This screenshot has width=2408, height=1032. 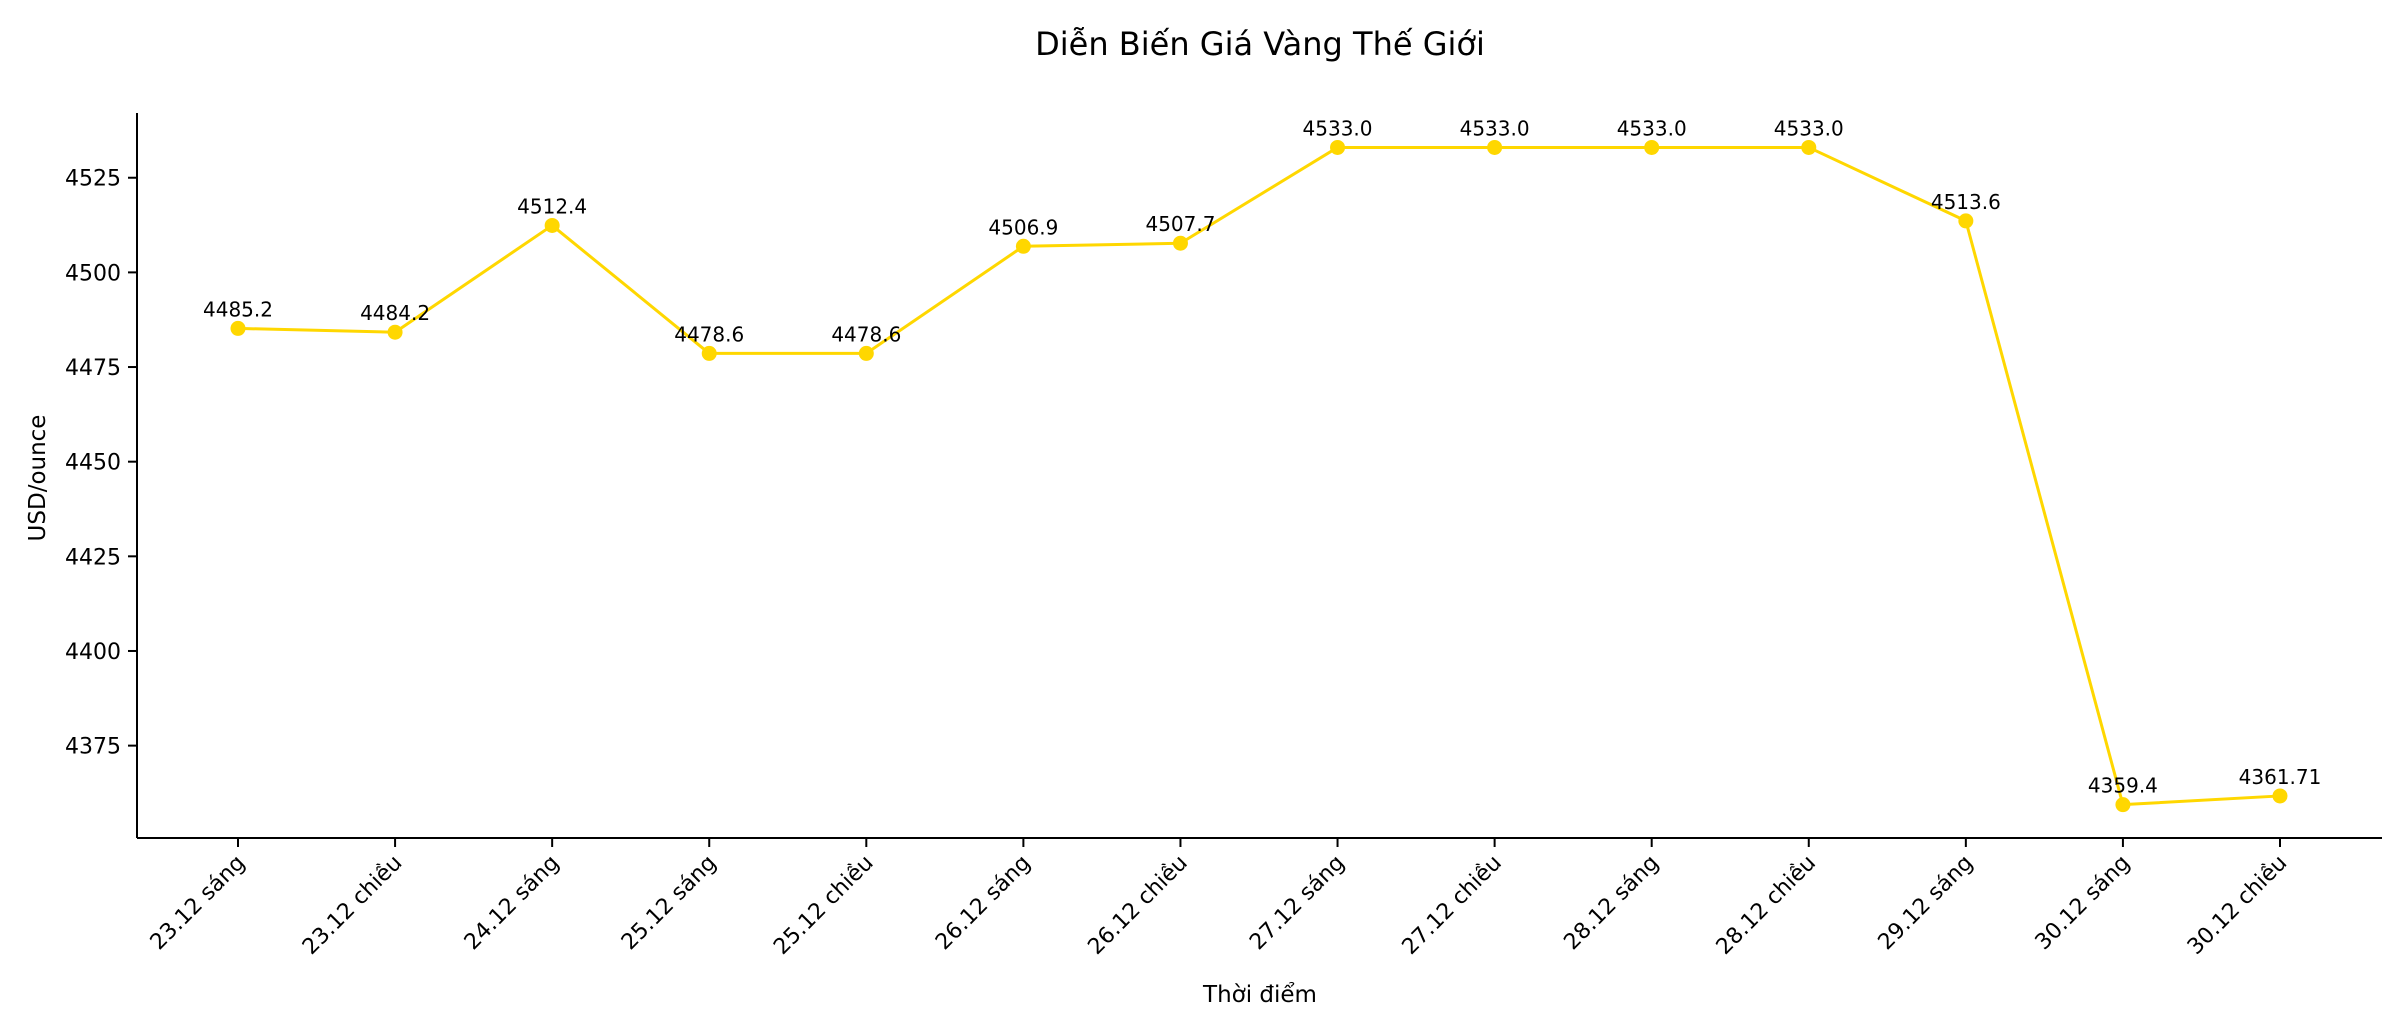 I want to click on x-tick-label: 26.12 sáng, so click(x=983, y=903).